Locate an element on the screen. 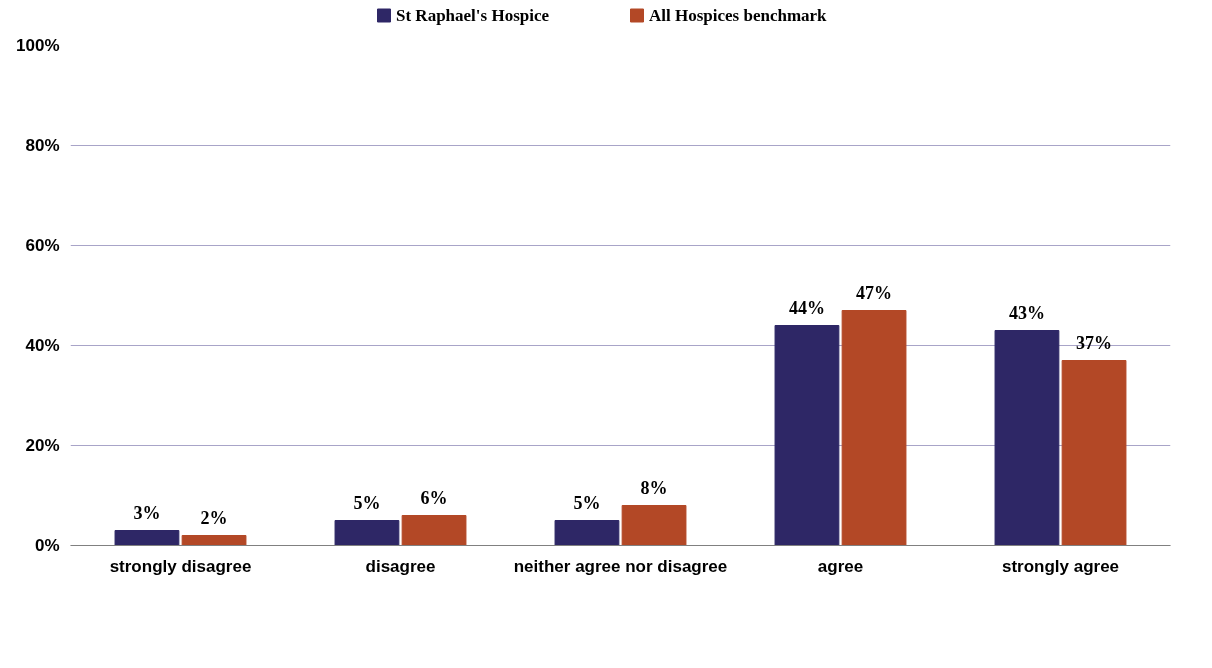 The width and height of the screenshot is (1212, 668). y-tick-label: 20% is located at coordinates (42, 445).